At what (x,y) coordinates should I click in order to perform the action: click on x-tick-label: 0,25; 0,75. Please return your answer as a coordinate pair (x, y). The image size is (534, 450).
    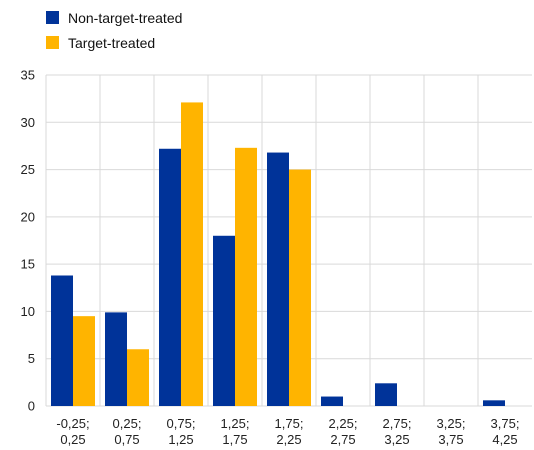
    Looking at the image, I should click on (127, 431).